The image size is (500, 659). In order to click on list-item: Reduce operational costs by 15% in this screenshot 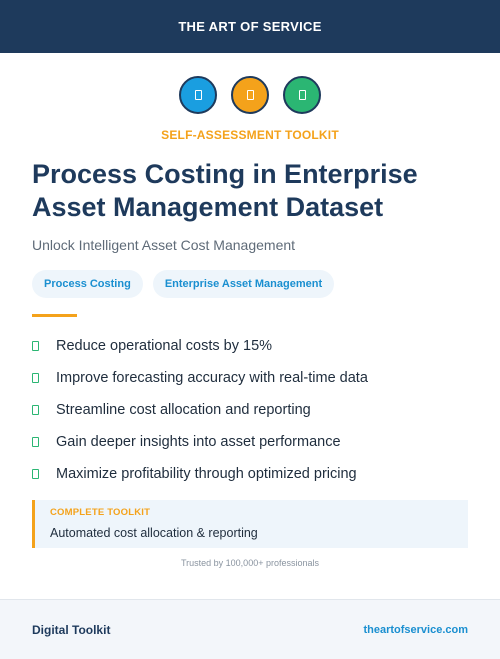, I will do `click(252, 346)`.